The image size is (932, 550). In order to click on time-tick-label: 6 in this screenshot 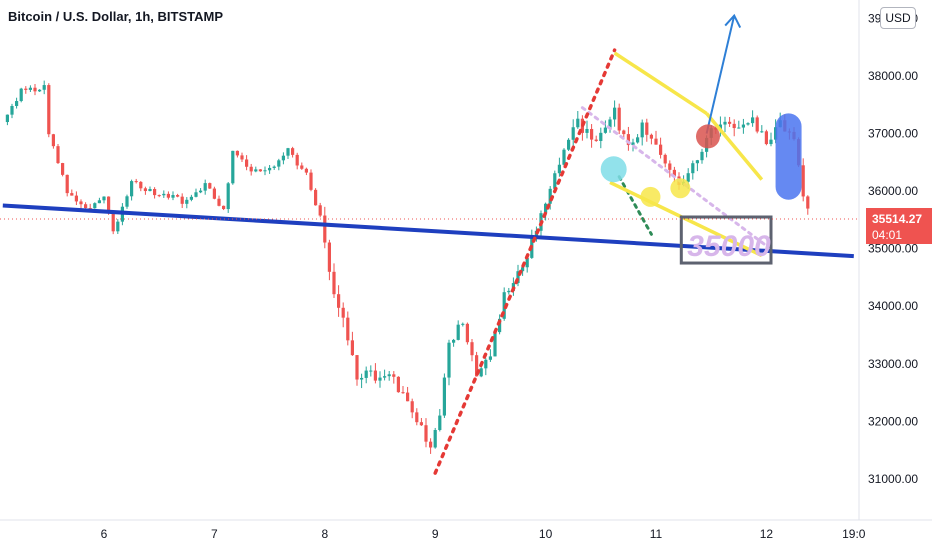, I will do `click(104, 534)`.